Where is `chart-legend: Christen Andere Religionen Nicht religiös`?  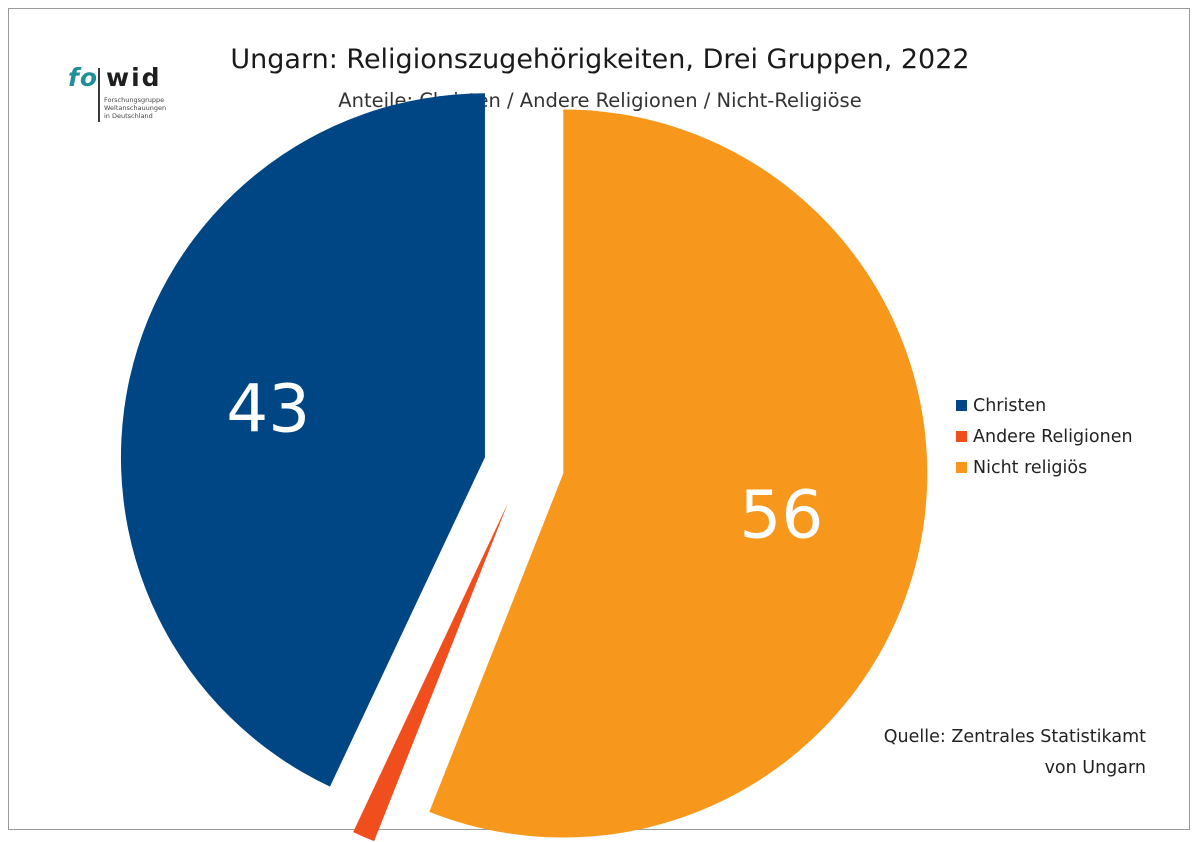 chart-legend: Christen Andere Religionen Nicht religiös is located at coordinates (1044, 436).